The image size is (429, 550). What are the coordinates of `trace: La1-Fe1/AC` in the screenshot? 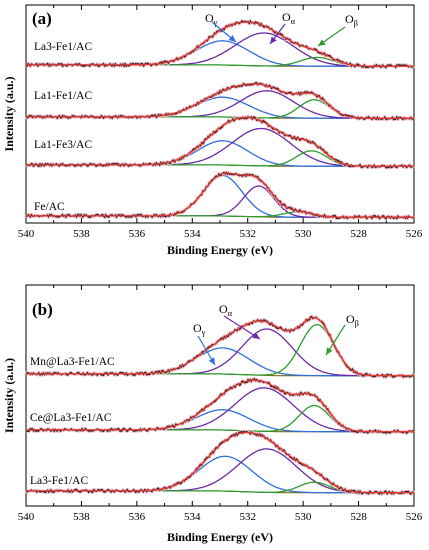 It's located at (219, 101).